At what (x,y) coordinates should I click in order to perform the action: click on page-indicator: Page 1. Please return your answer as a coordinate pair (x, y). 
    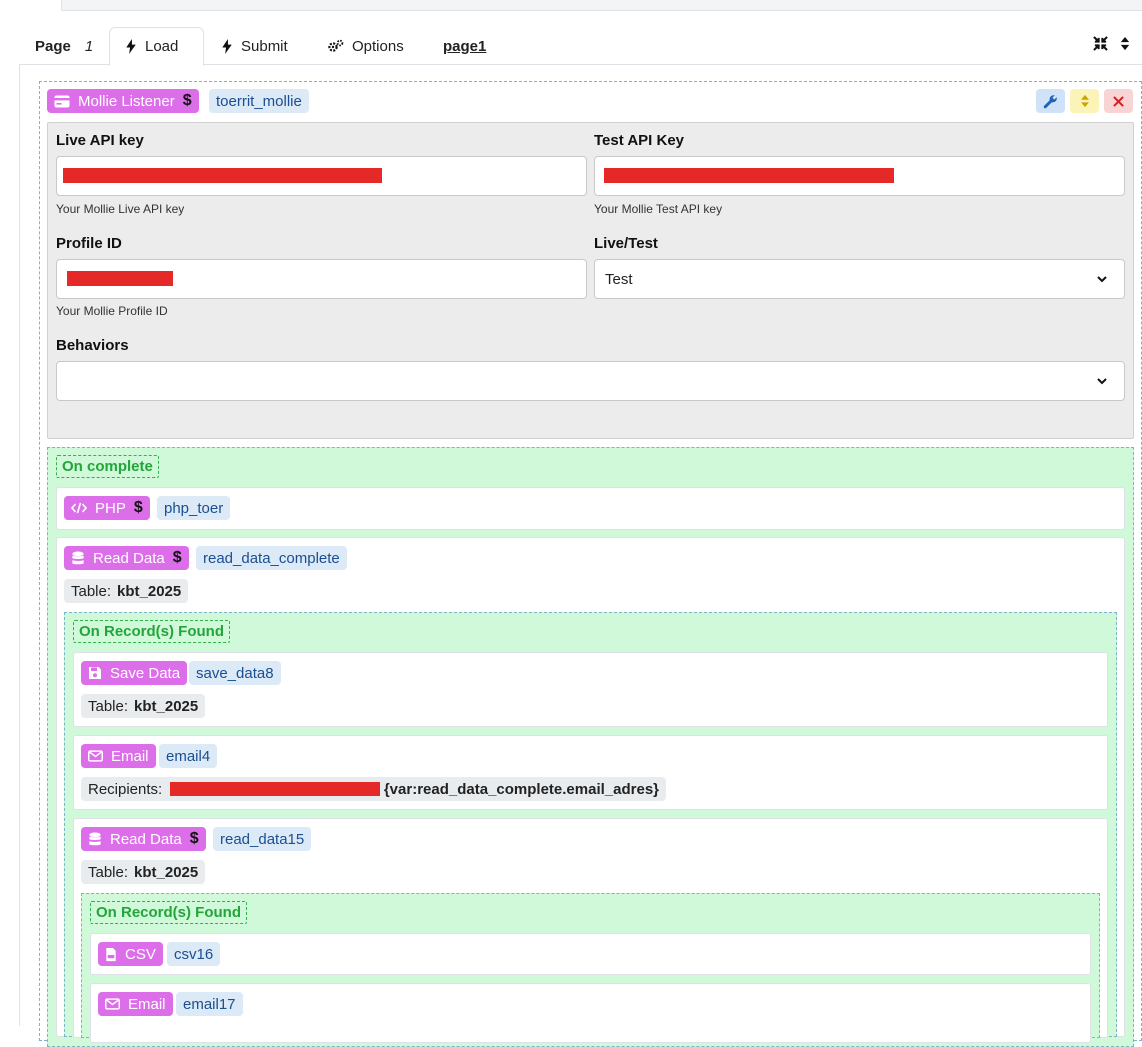
    Looking at the image, I should click on (64, 46).